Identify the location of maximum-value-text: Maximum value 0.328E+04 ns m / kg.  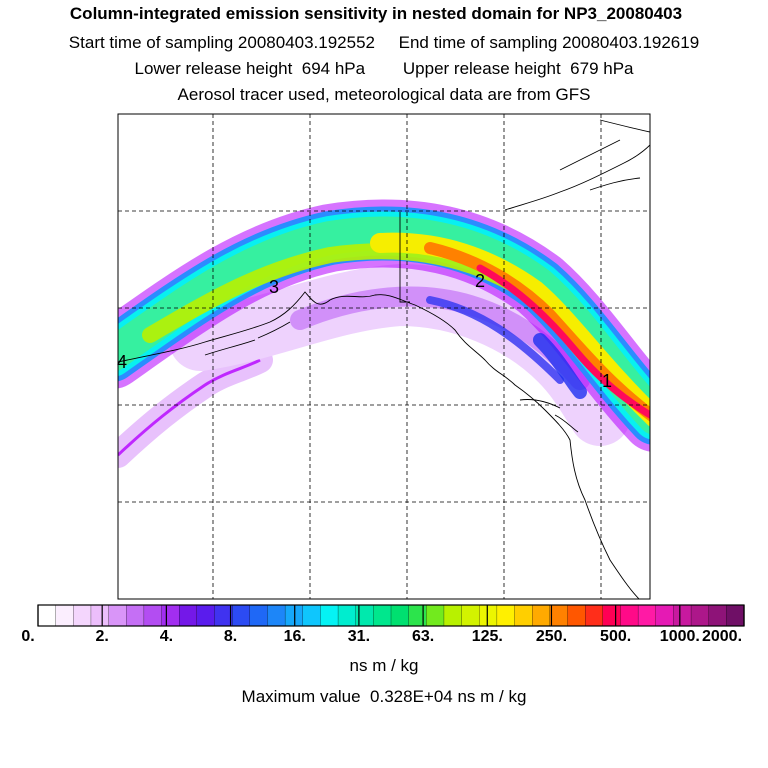
(384, 696).